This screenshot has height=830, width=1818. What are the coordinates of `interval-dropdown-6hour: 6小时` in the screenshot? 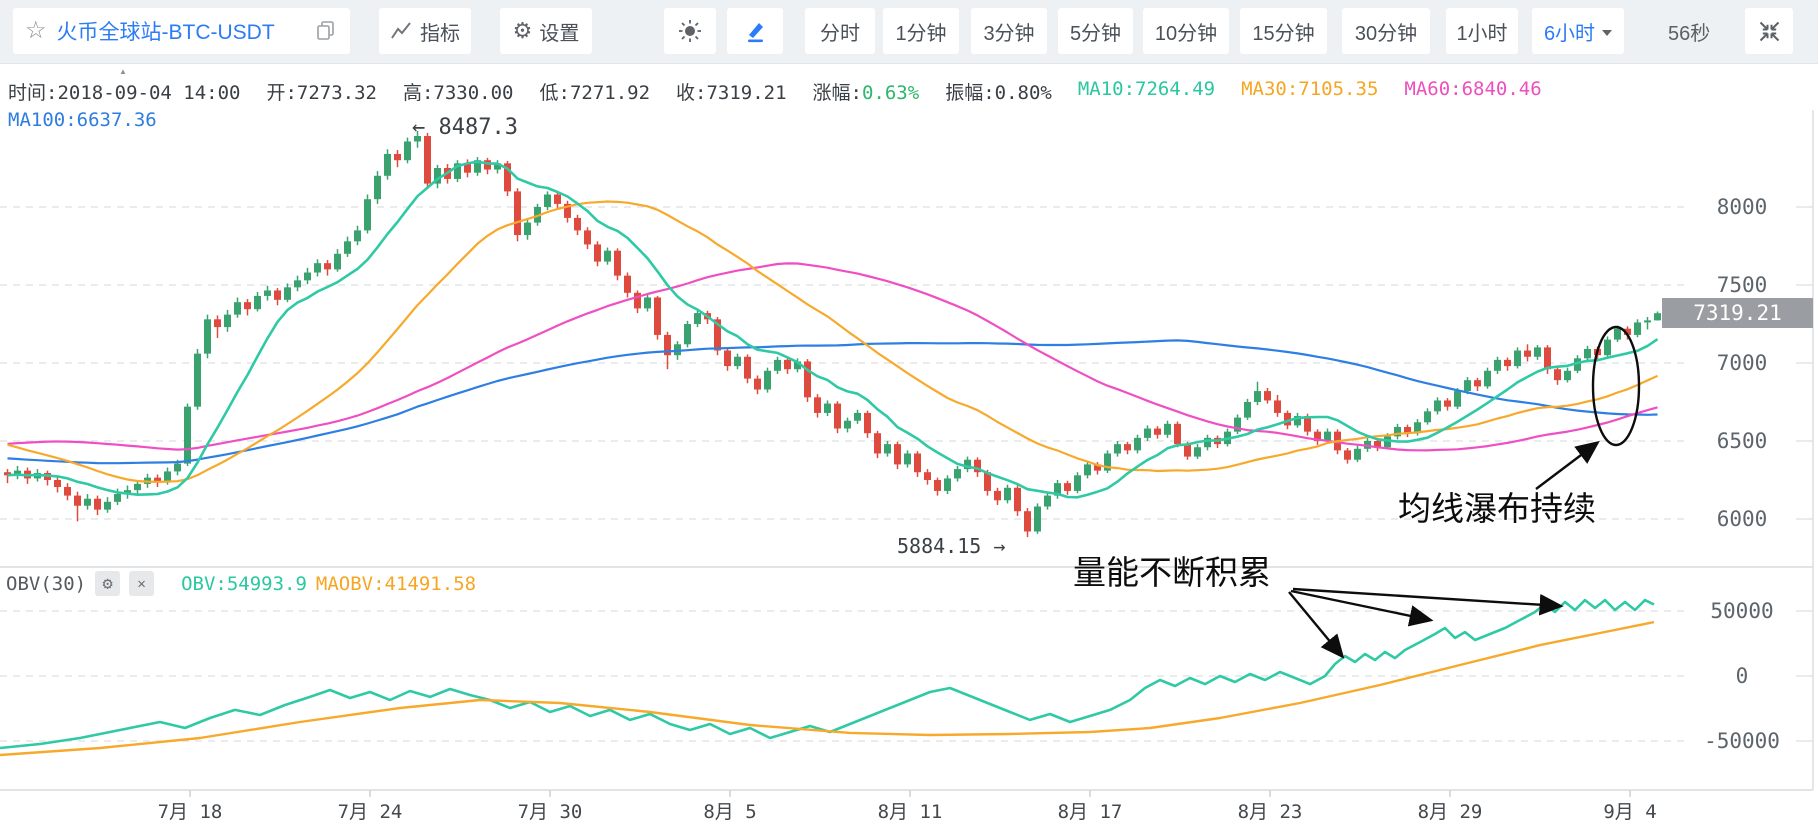 It's located at (1578, 31).